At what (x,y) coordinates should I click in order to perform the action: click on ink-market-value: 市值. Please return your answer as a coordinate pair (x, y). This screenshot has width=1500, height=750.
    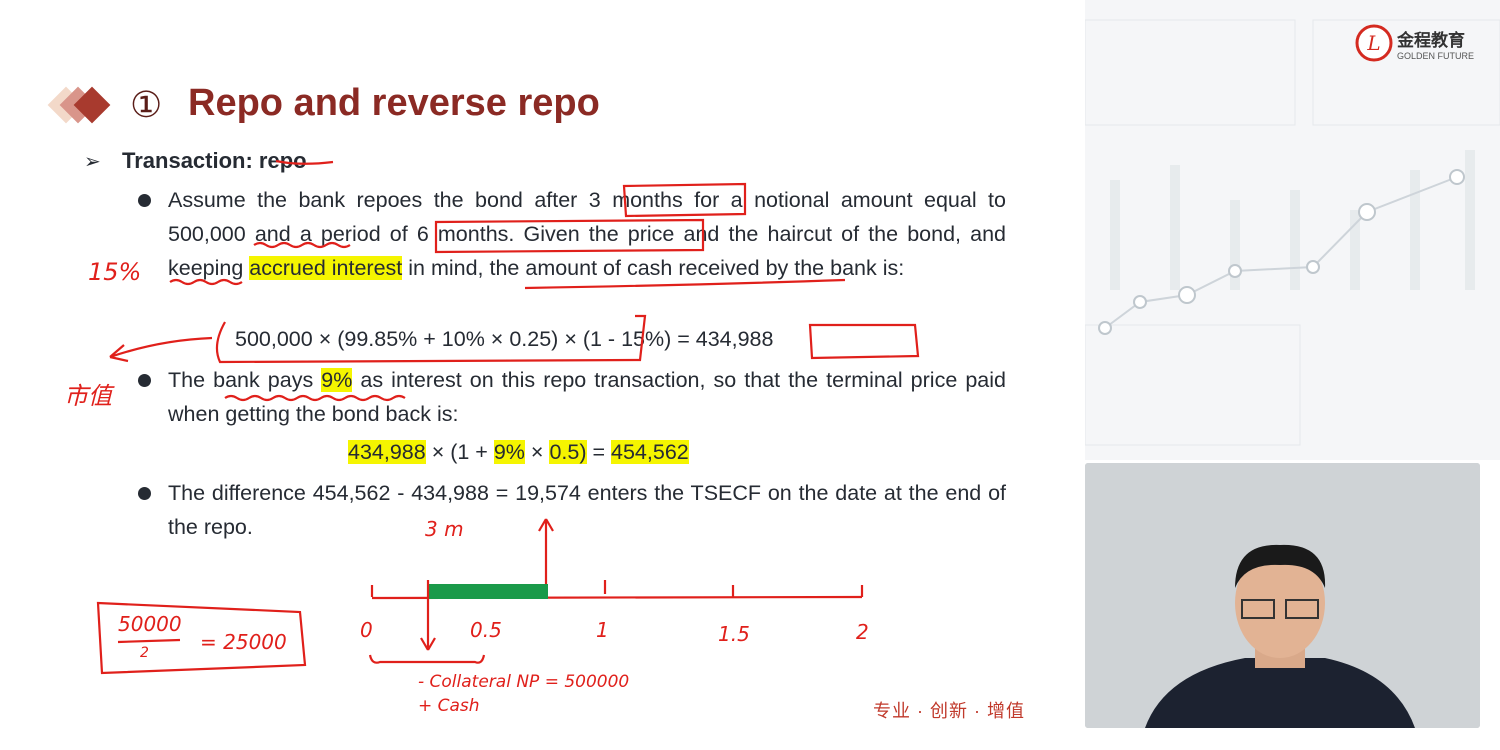
    Looking at the image, I should click on (88, 396).